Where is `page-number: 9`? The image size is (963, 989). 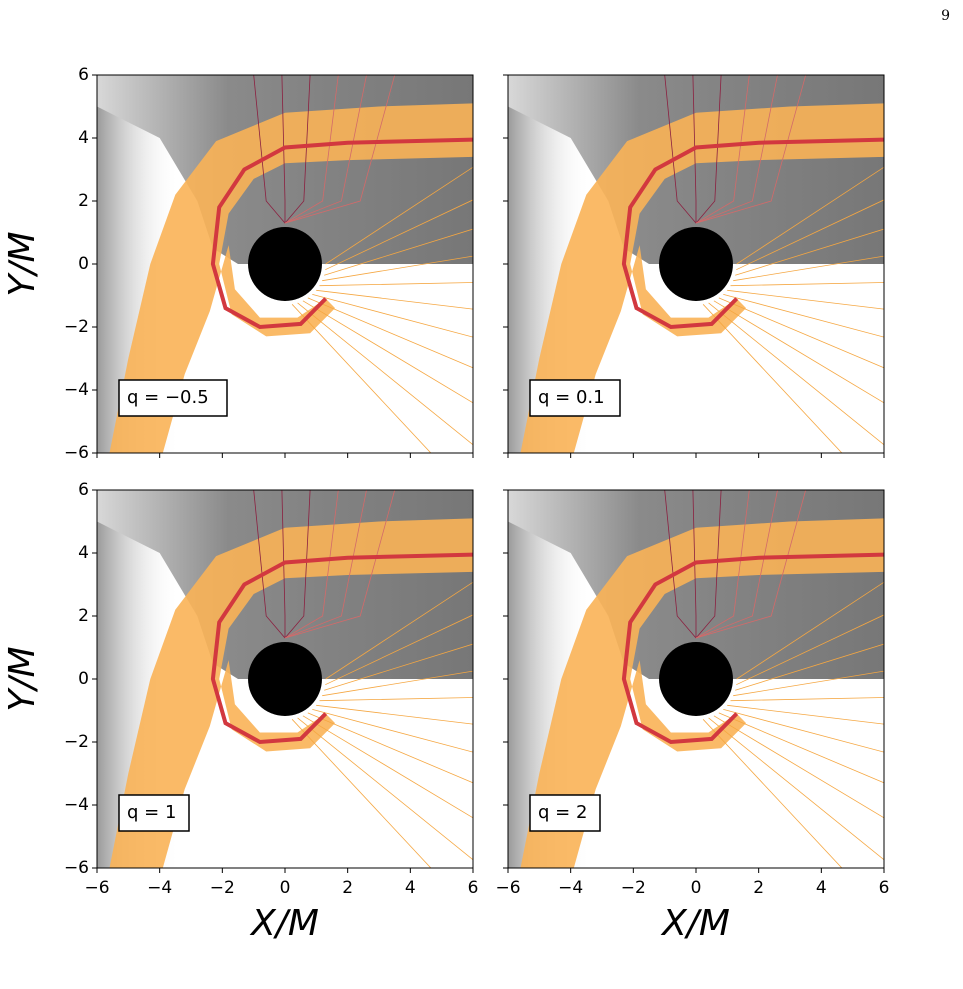 page-number: 9 is located at coordinates (945, 16).